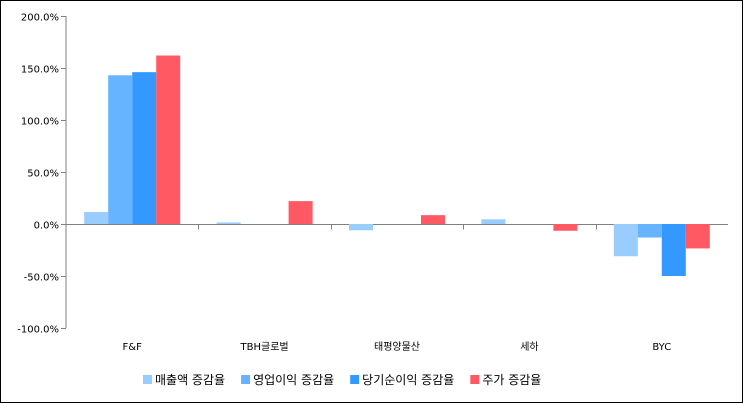 This screenshot has width=743, height=403. I want to click on category-label: TBH글로벌, so click(264, 347).